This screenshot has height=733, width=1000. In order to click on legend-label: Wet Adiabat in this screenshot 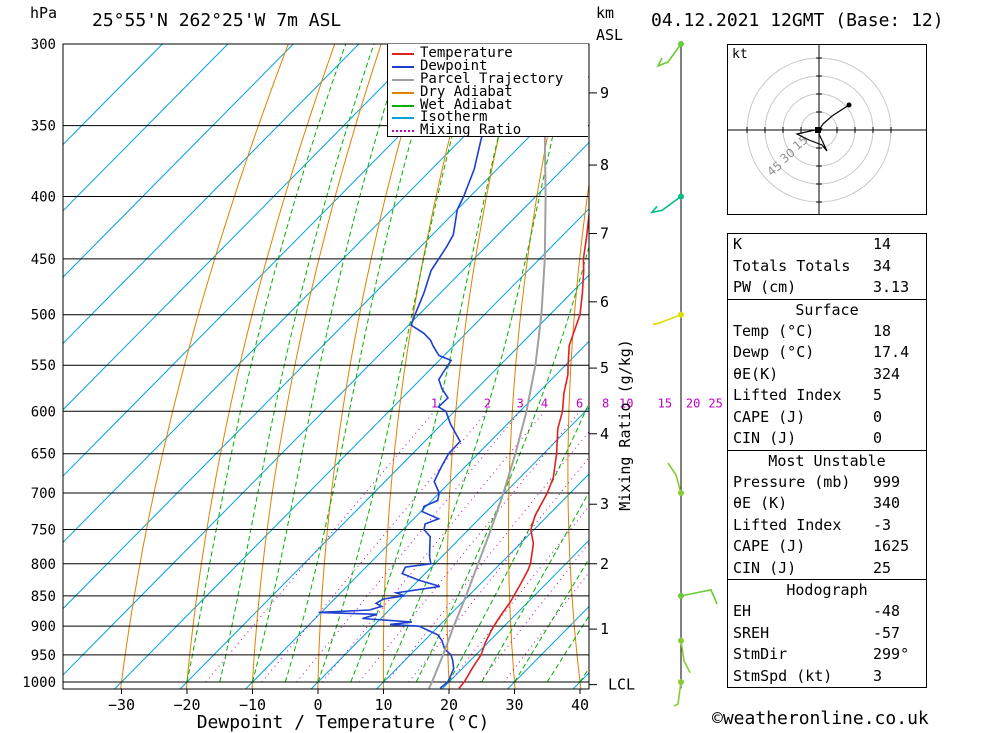, I will do `click(466, 104)`.